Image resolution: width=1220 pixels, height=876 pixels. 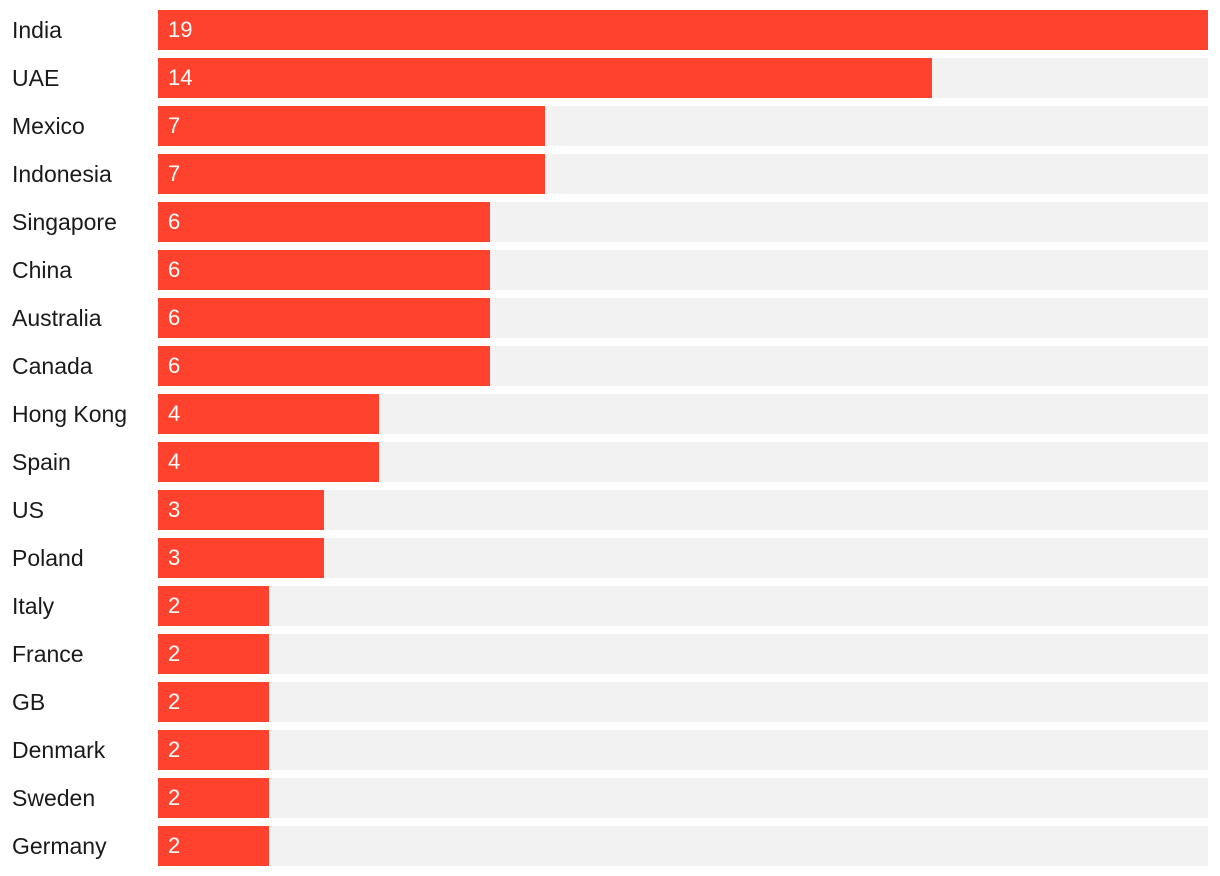 I want to click on category-label: Denmark, so click(x=59, y=750).